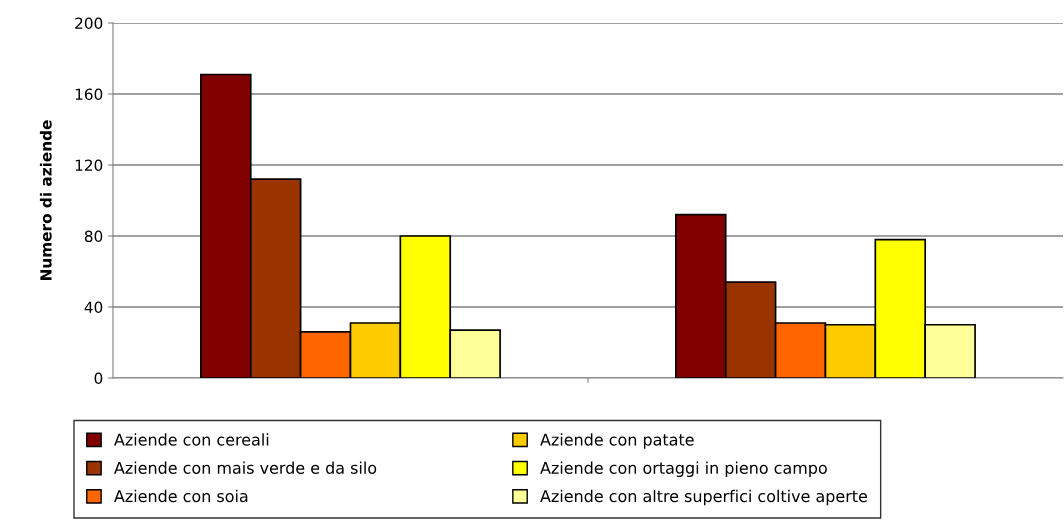 This screenshot has width=1064, height=526. Describe the element at coordinates (89, 165) in the screenshot. I see `y-tick-label: 120` at that location.